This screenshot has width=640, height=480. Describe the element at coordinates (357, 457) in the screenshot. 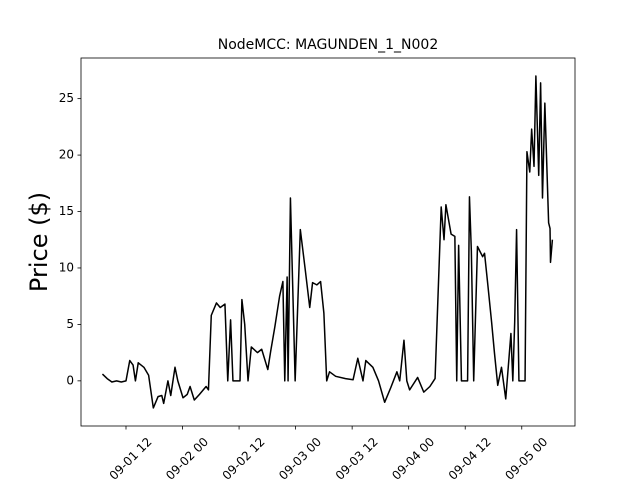

I see `x-tick-label: 09-03 12` at that location.